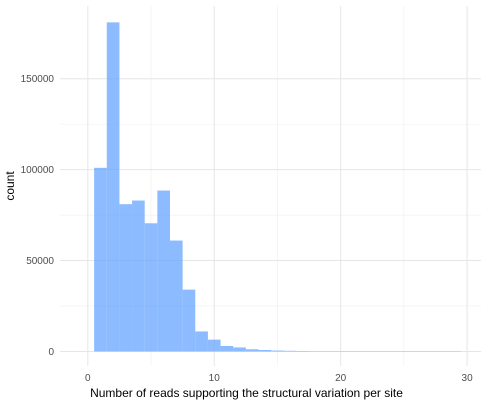 The height and width of the screenshot is (404, 481). I want to click on y-tick-label-0: 0, so click(51, 352).